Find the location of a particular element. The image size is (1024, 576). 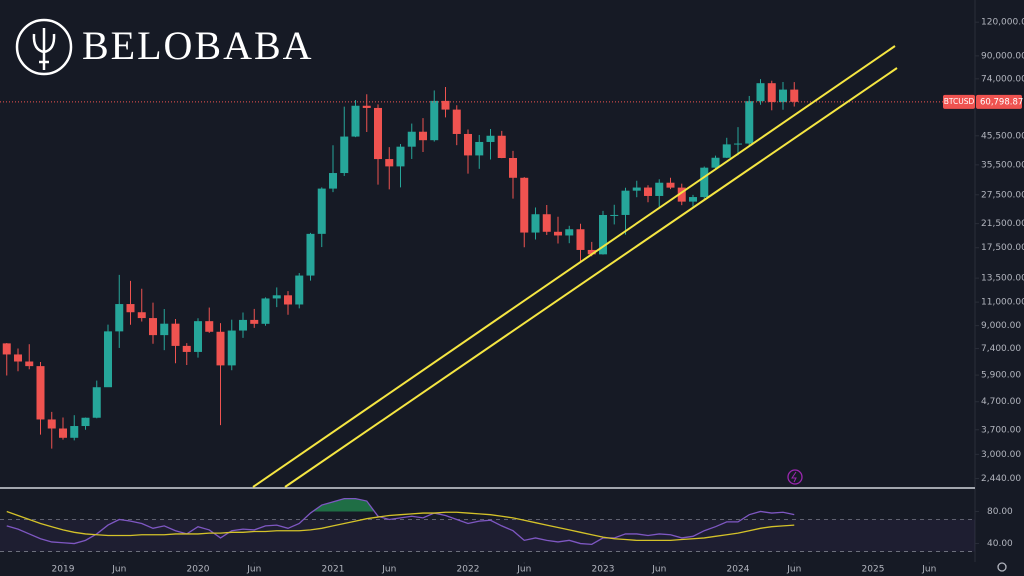

y-tick-label: 40.00 is located at coordinates (1000, 544).